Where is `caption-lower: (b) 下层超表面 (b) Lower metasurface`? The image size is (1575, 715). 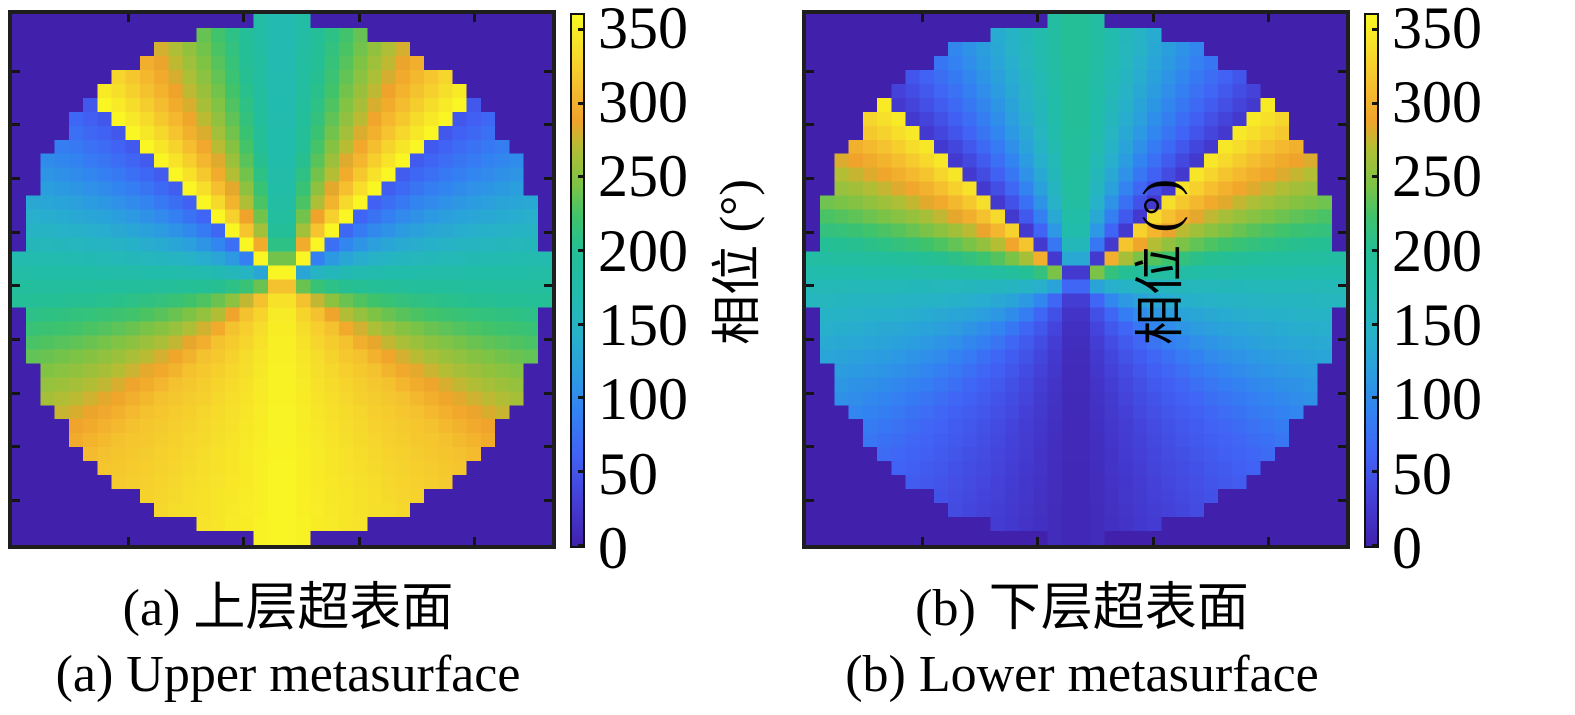 caption-lower: (b) 下层超表面 (b) Lower metasurface is located at coordinates (1082, 642).